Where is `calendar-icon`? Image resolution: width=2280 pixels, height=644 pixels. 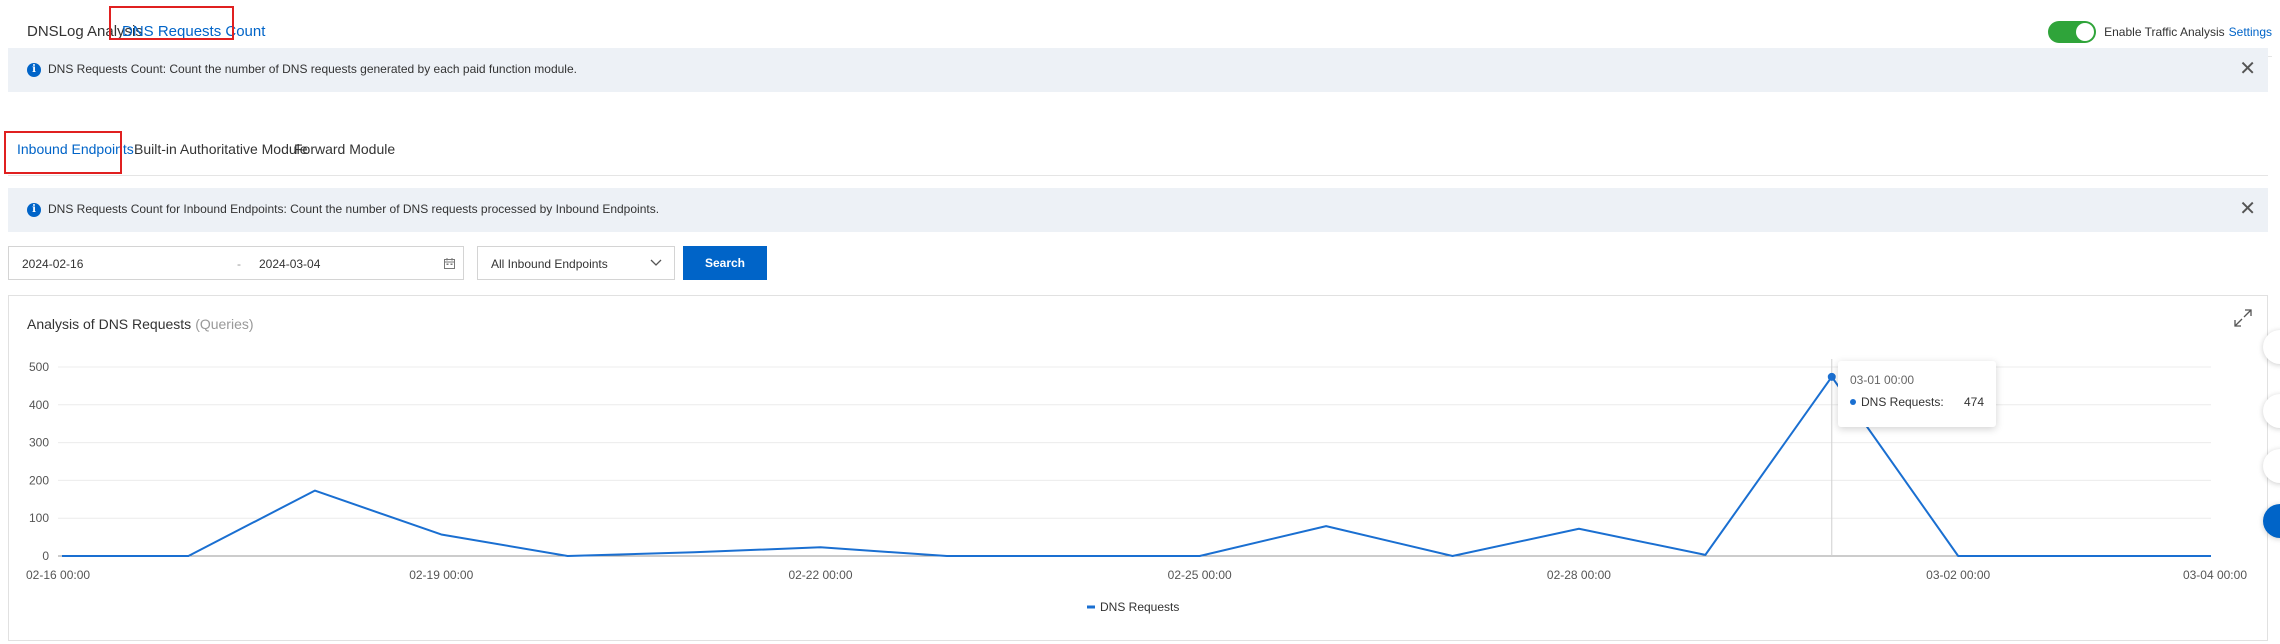 calendar-icon is located at coordinates (449, 263).